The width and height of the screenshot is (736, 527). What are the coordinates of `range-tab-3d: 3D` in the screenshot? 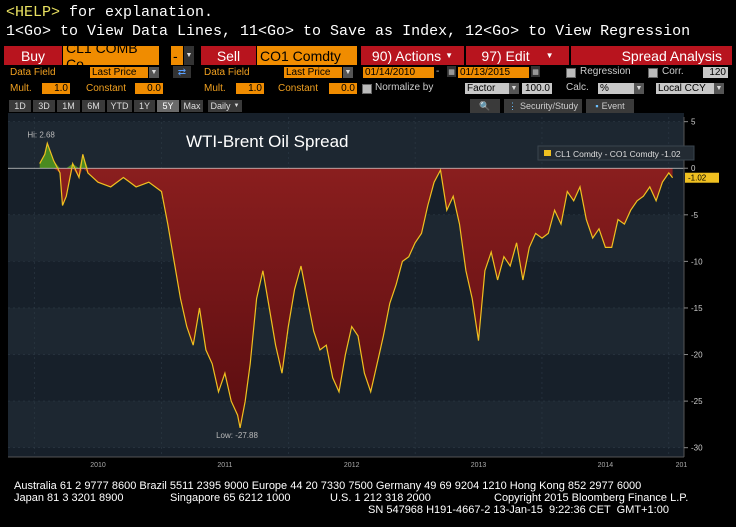 It's located at (44, 106).